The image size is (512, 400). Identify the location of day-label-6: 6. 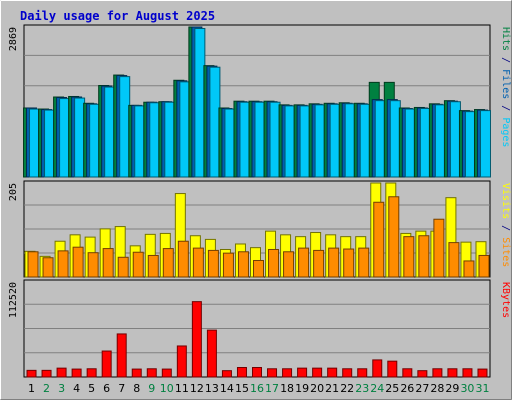
(106, 388).